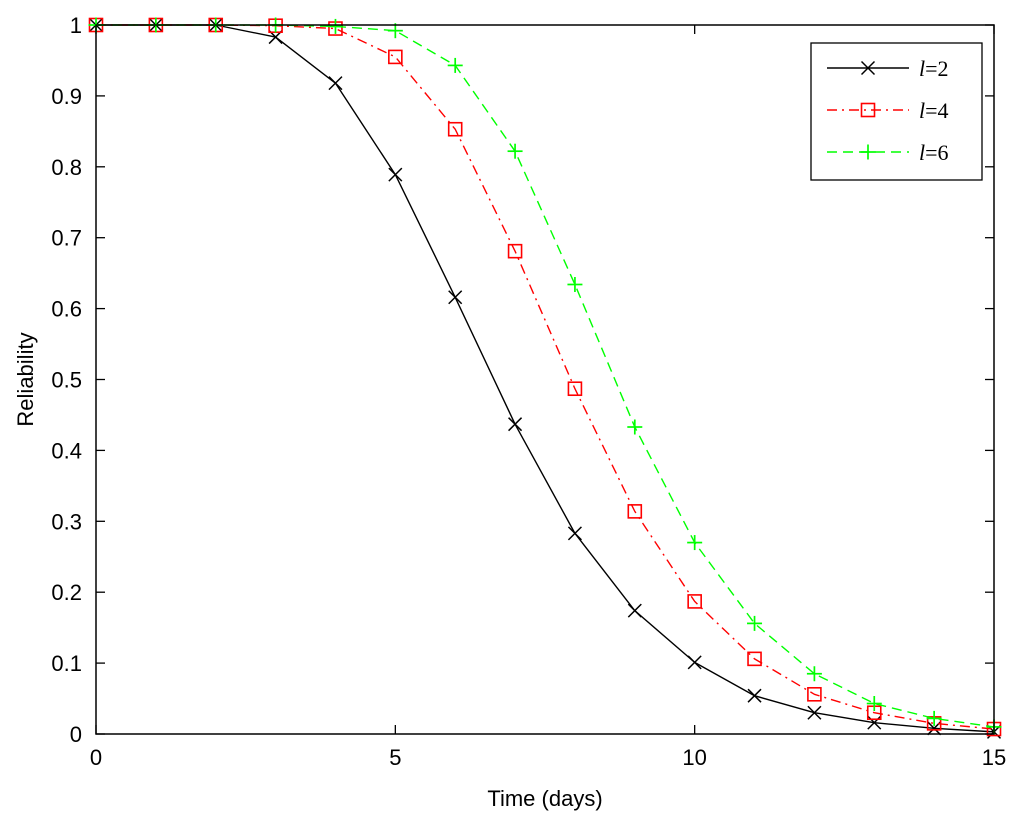 The width and height of the screenshot is (1024, 827). Describe the element at coordinates (66, 309) in the screenshot. I see `y-tick-label: 0.6` at that location.